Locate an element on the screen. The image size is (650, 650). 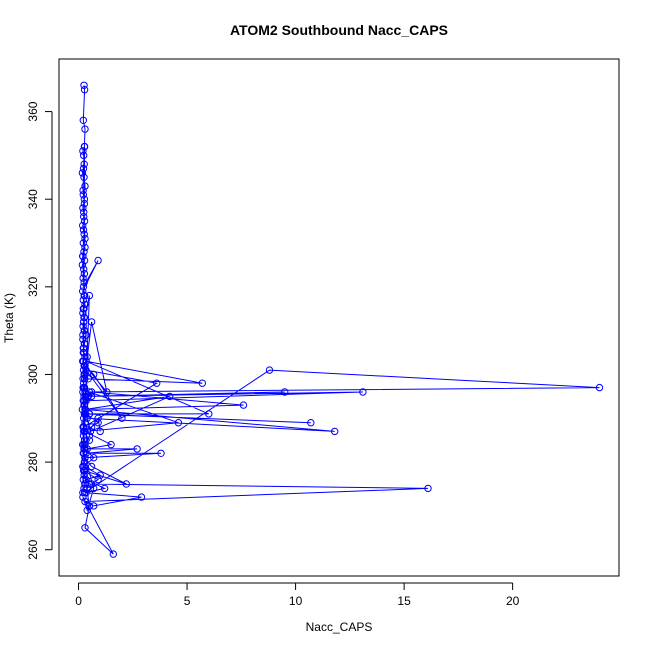
y-tick-label: 300 is located at coordinates (33, 374).